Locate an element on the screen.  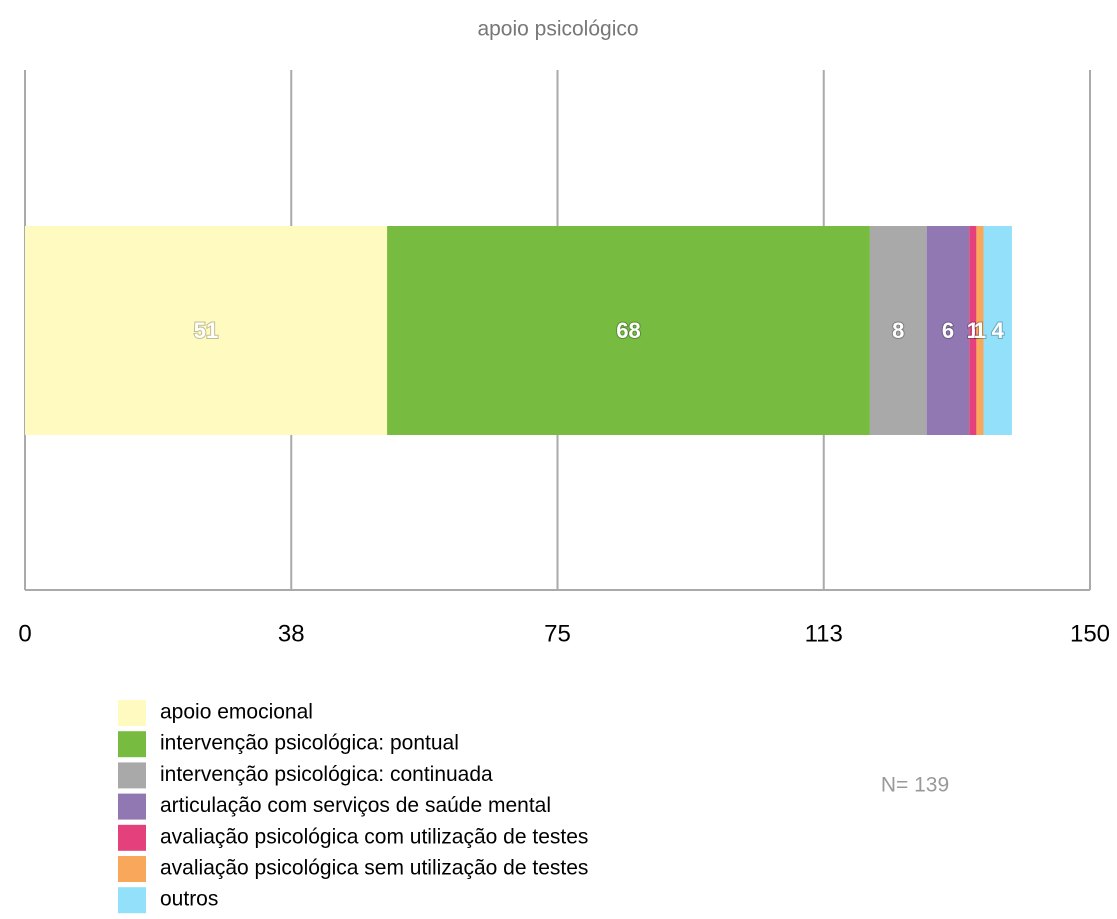
data-label: 8 is located at coordinates (898, 330).